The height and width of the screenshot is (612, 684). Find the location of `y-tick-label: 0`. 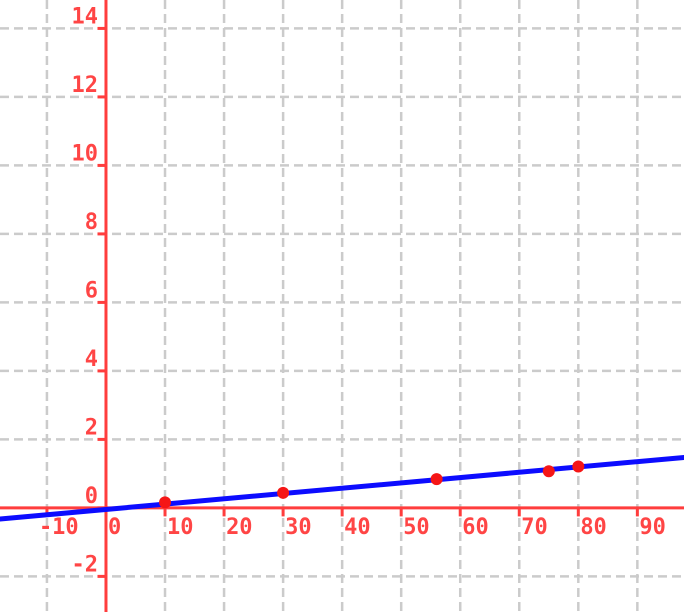

y-tick-label: 0 is located at coordinates (91, 496).